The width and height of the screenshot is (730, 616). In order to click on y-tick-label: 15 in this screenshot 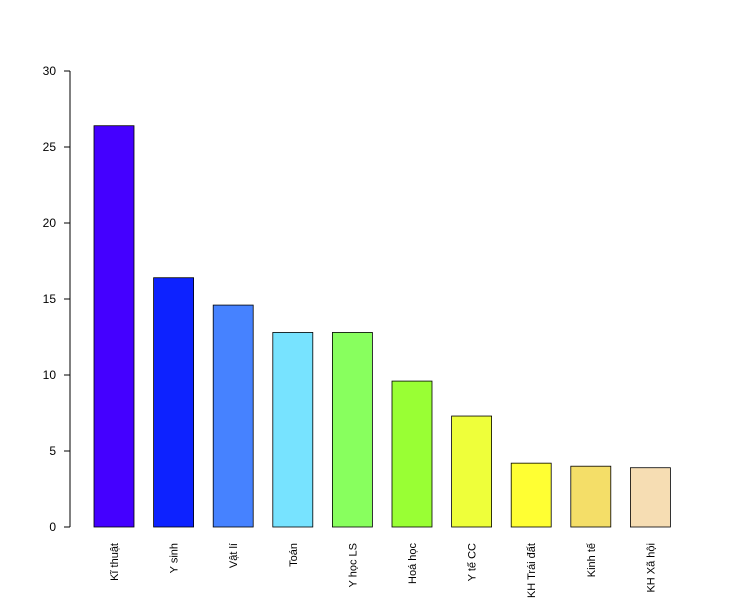, I will do `click(50, 299)`.